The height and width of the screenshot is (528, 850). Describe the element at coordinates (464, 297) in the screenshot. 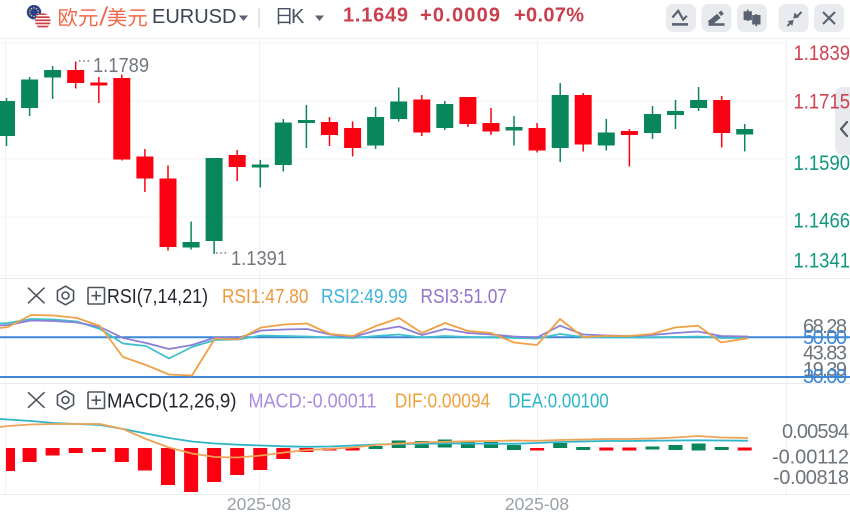

I see `svg-text: RSI3:51.07` at that location.